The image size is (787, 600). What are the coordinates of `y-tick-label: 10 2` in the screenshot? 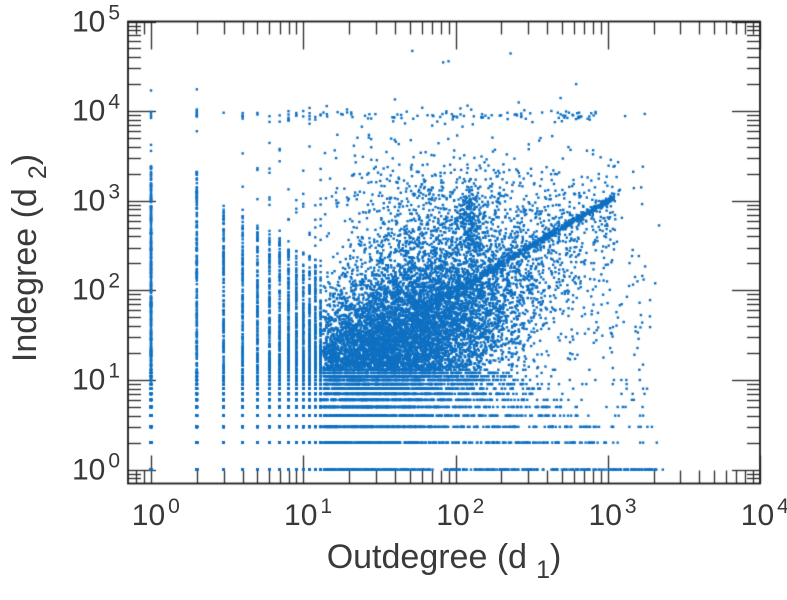 It's located at (95, 288).